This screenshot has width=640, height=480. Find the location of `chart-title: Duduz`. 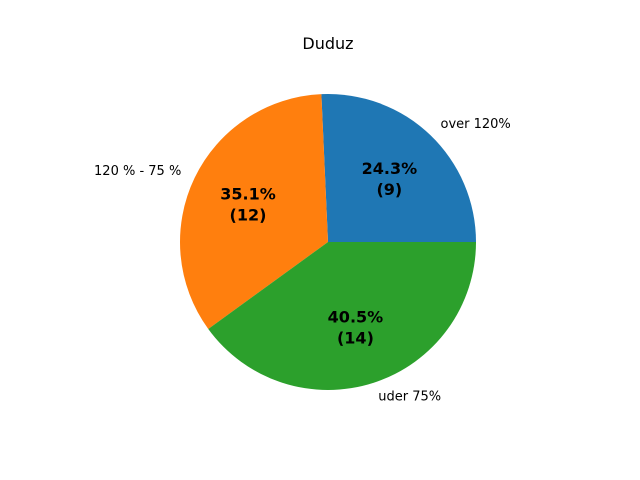

chart-title: Duduz is located at coordinates (327, 43).